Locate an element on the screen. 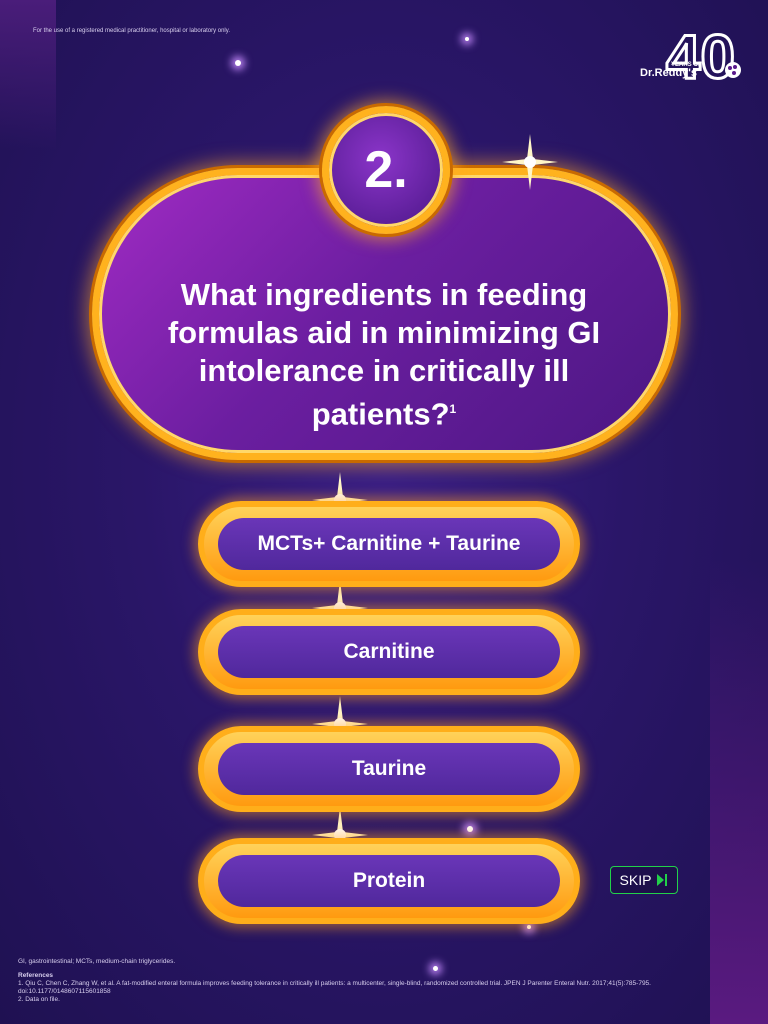  question-number-badge: 2. is located at coordinates (386, 170).